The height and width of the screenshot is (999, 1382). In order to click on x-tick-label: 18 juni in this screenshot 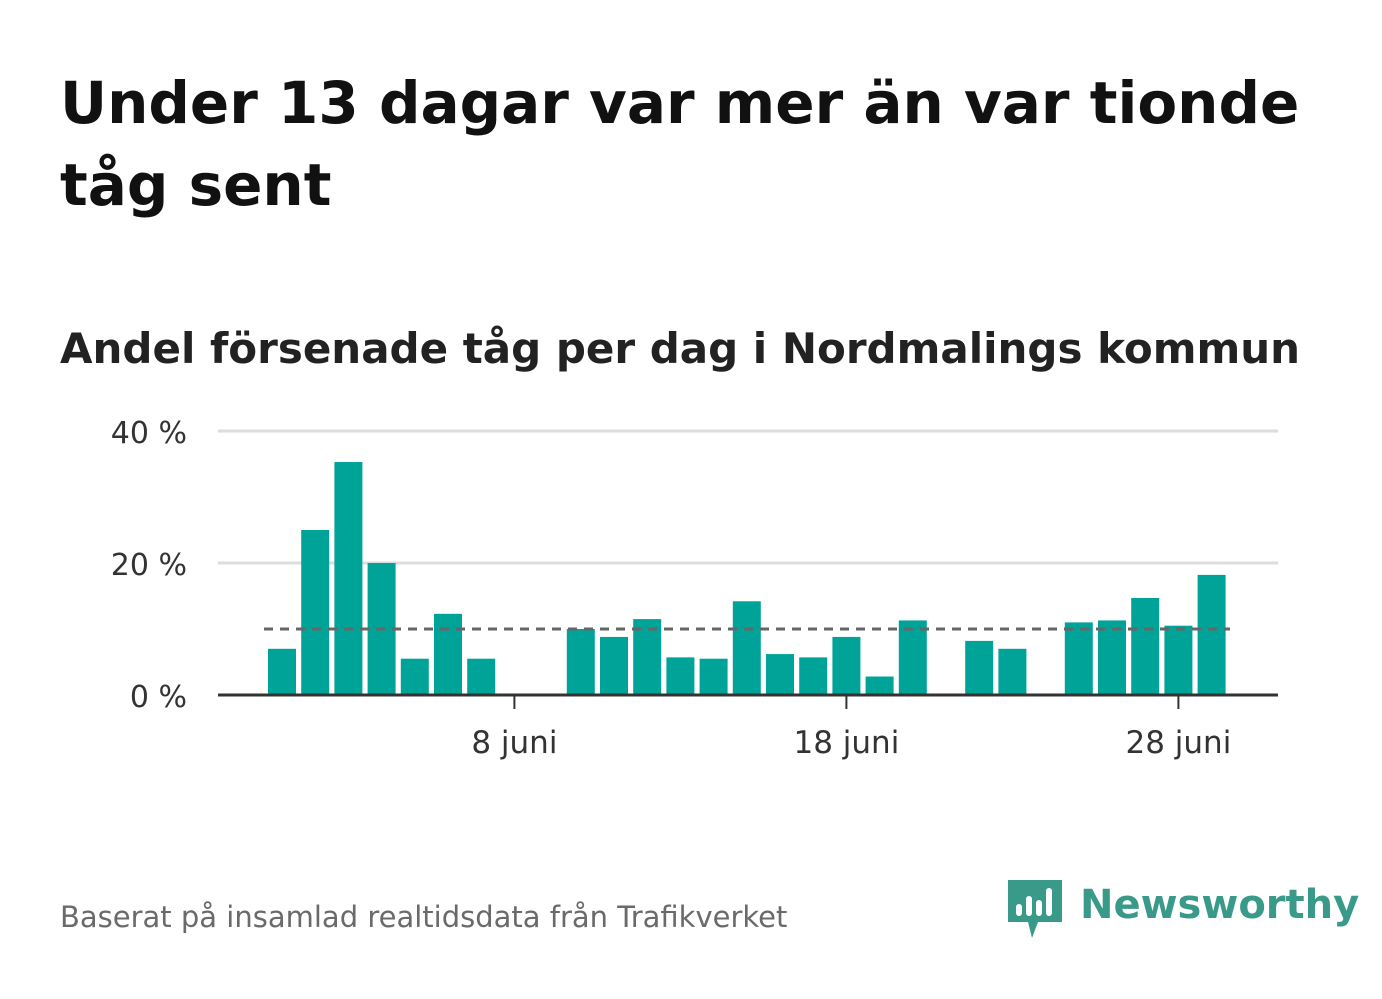, I will do `click(846, 743)`.